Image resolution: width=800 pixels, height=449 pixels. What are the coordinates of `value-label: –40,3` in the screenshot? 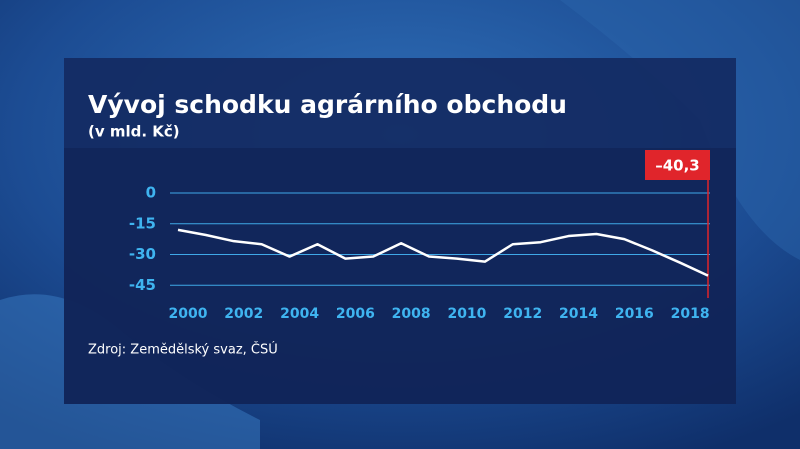 It's located at (677, 166).